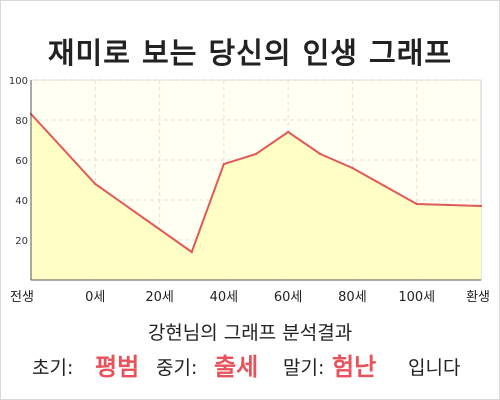 The width and height of the screenshot is (500, 400). What do you see at coordinates (21, 241) in the screenshot?
I see `y-tick-label: 20` at bounding box center [21, 241].